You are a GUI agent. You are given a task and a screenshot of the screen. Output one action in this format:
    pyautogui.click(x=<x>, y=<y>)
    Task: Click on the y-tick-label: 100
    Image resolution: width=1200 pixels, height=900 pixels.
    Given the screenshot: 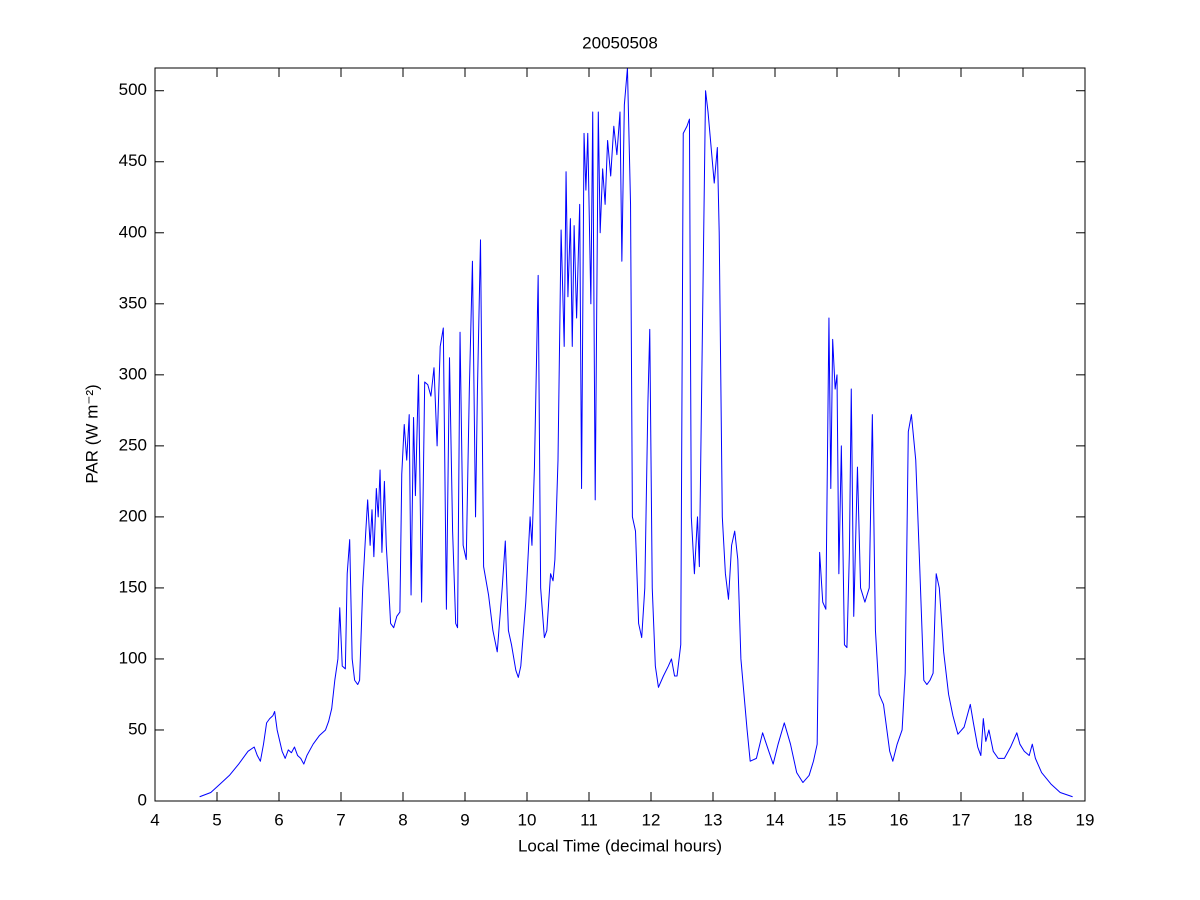 What is the action you would take?
    pyautogui.click(x=133, y=657)
    